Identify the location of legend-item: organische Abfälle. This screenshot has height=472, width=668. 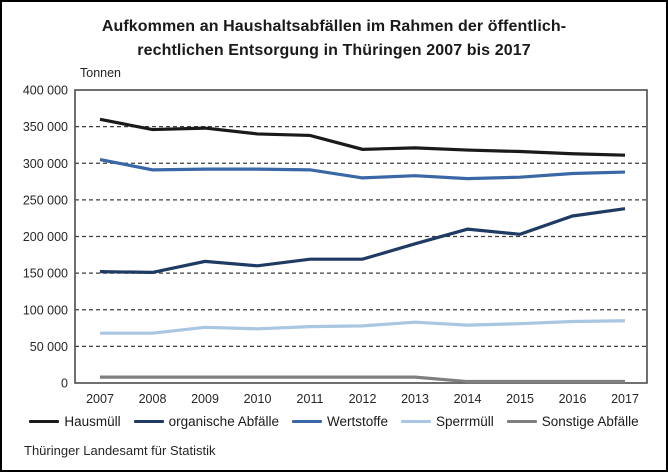
(206, 421).